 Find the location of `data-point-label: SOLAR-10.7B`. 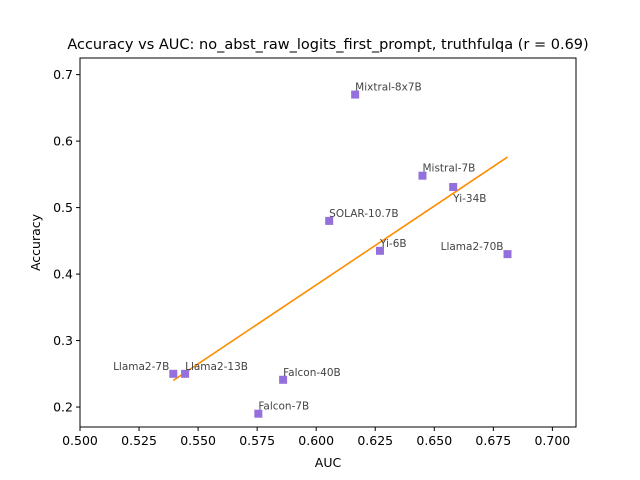

data-point-label: SOLAR-10.7B is located at coordinates (363, 214).